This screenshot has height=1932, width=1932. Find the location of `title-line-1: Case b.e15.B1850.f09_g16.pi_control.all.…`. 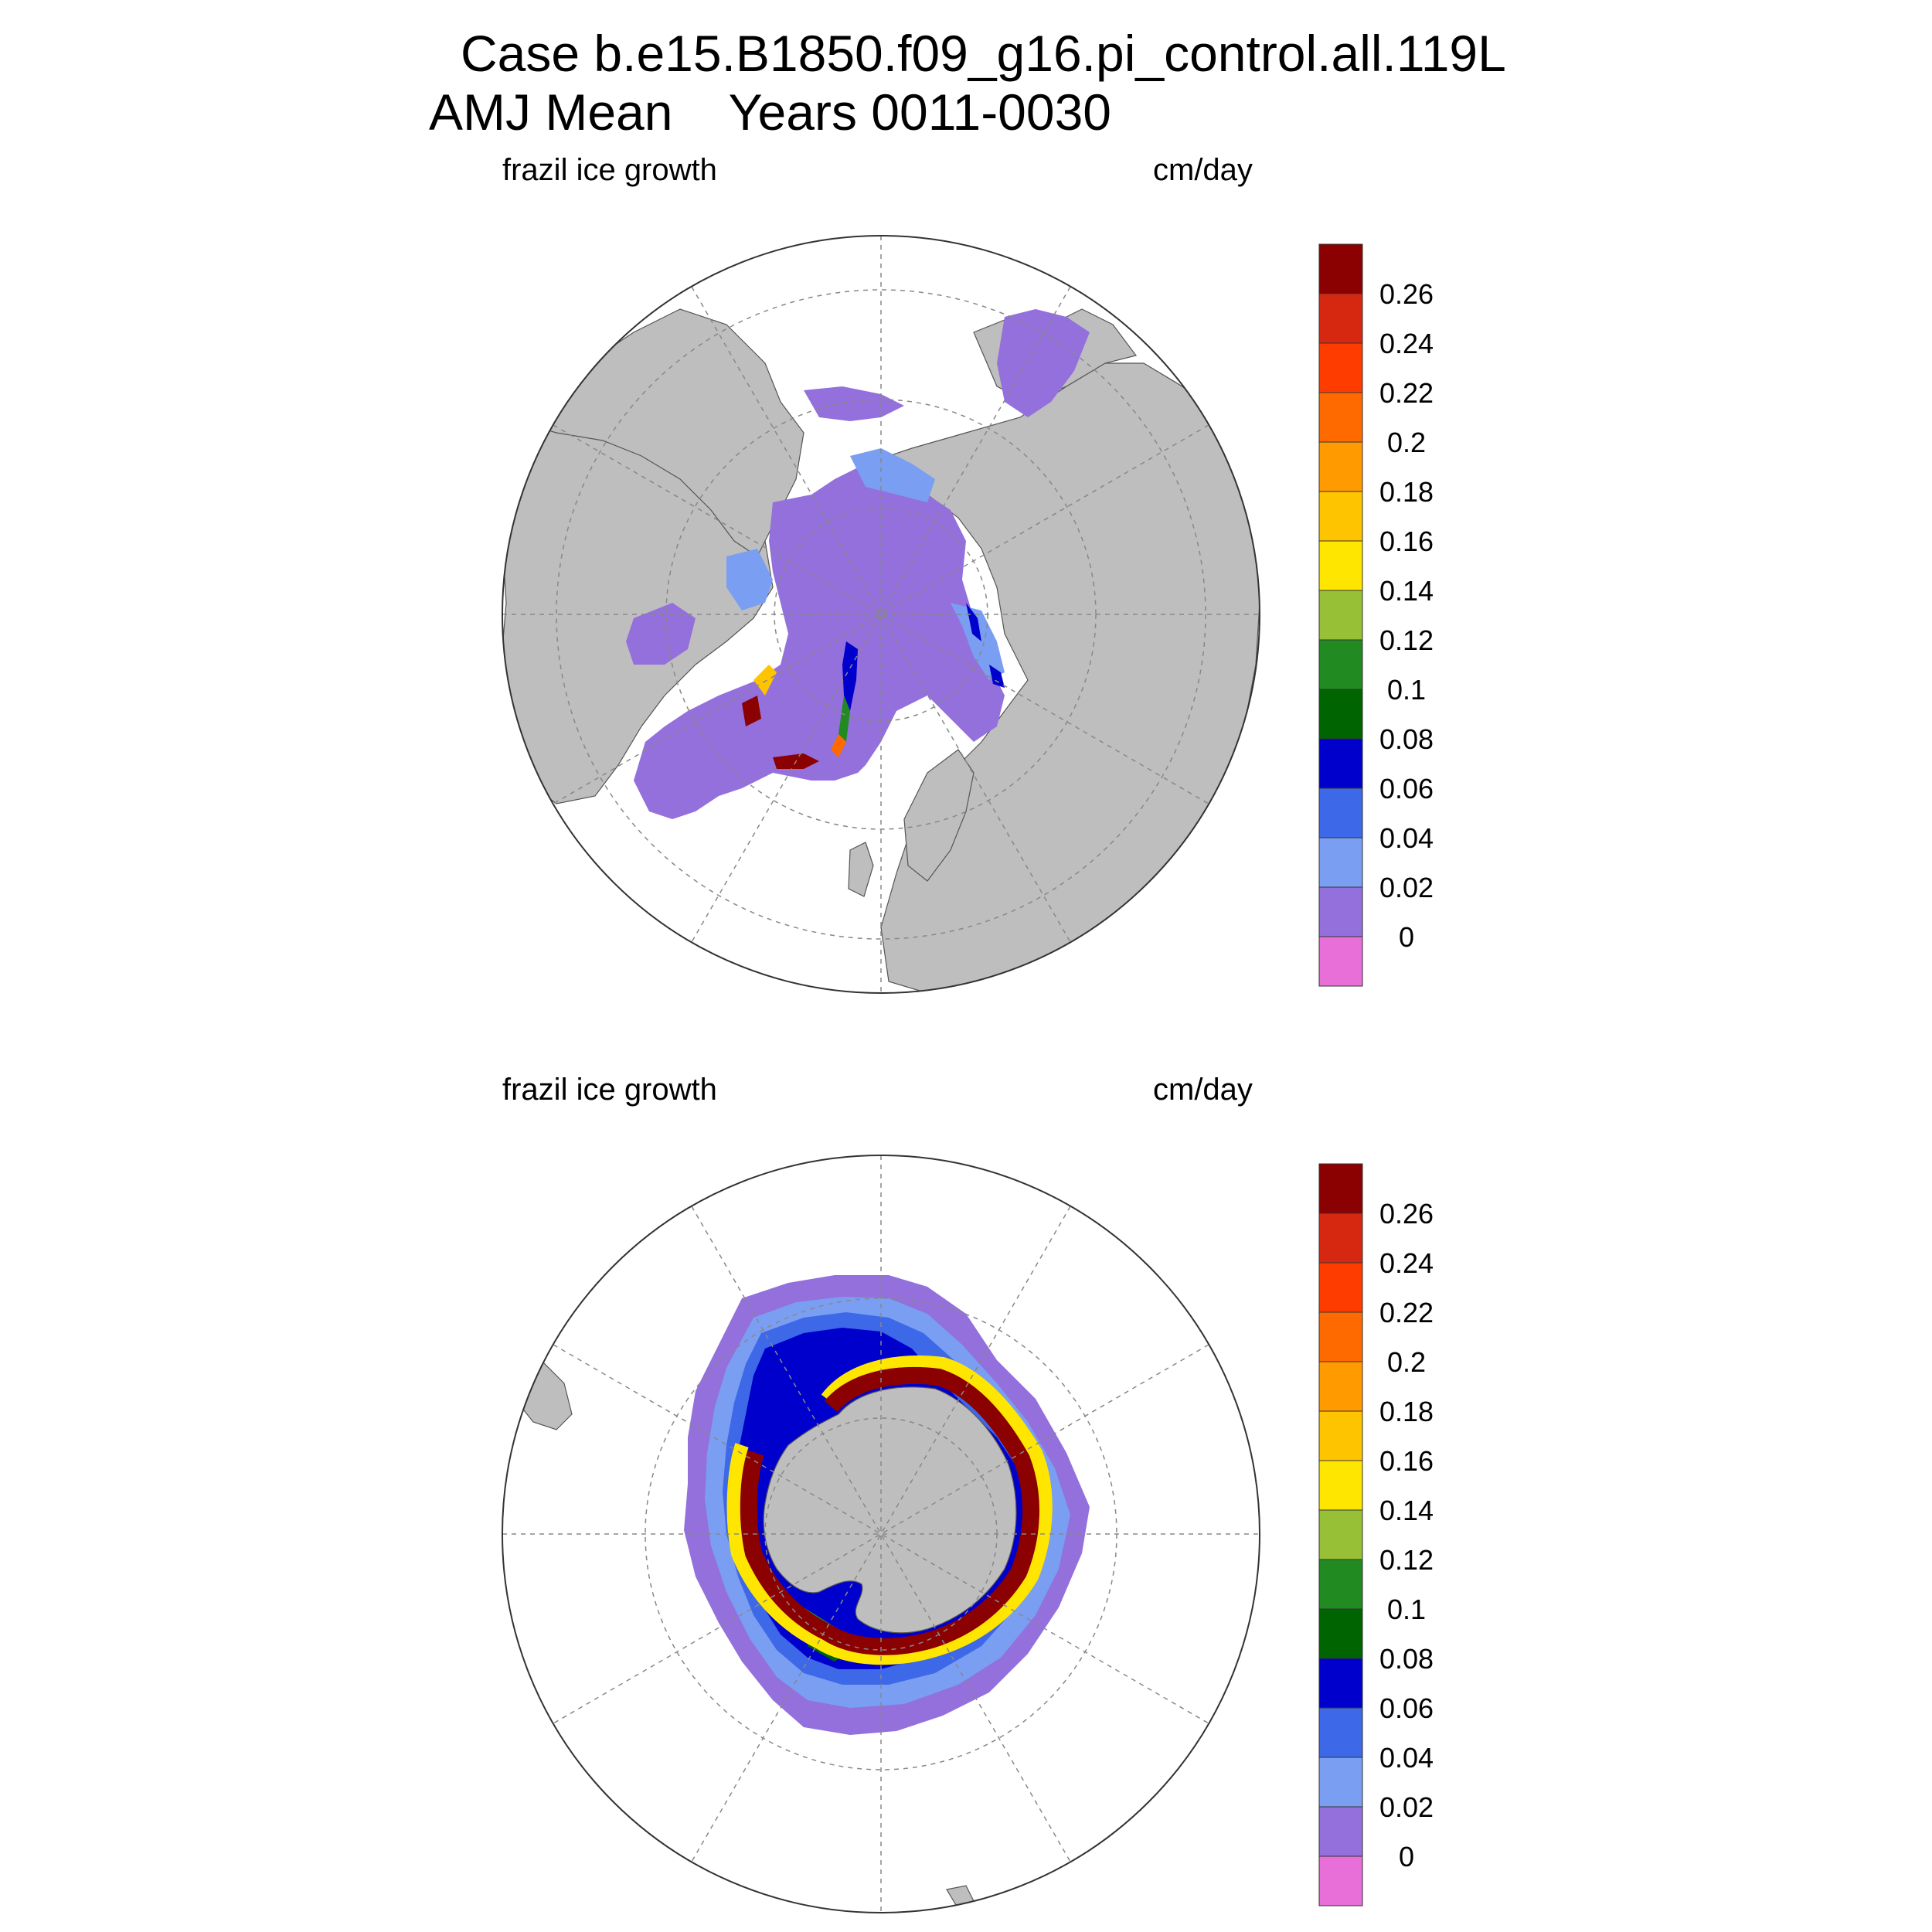

title-line-1: Case b.e15.B1850.f09_g16.pi_control.all.… is located at coordinates (984, 54).